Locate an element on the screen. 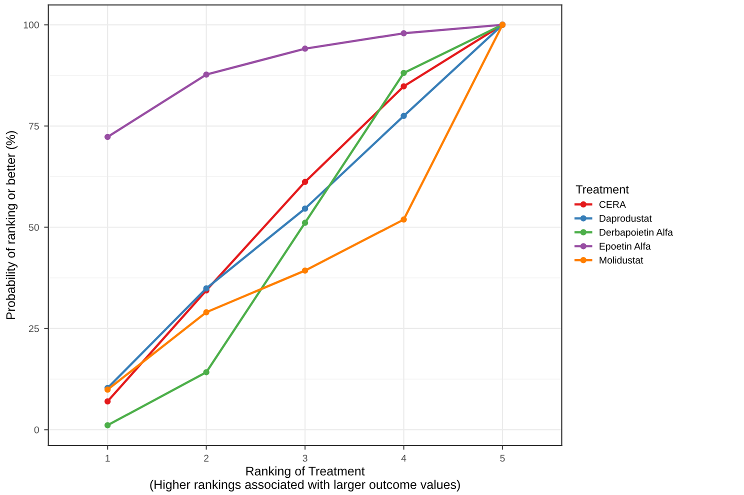  legend-label: Epoetin Alfa is located at coordinates (625, 247).